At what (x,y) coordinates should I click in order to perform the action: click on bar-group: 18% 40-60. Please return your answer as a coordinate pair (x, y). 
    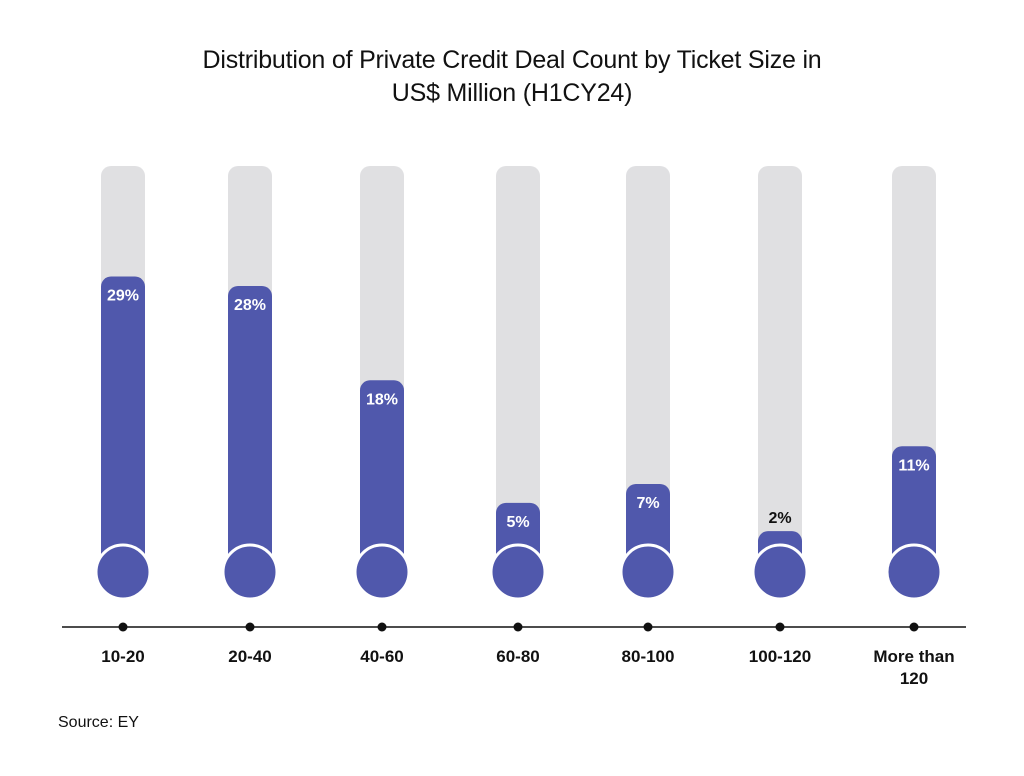
    Looking at the image, I should click on (382, 416).